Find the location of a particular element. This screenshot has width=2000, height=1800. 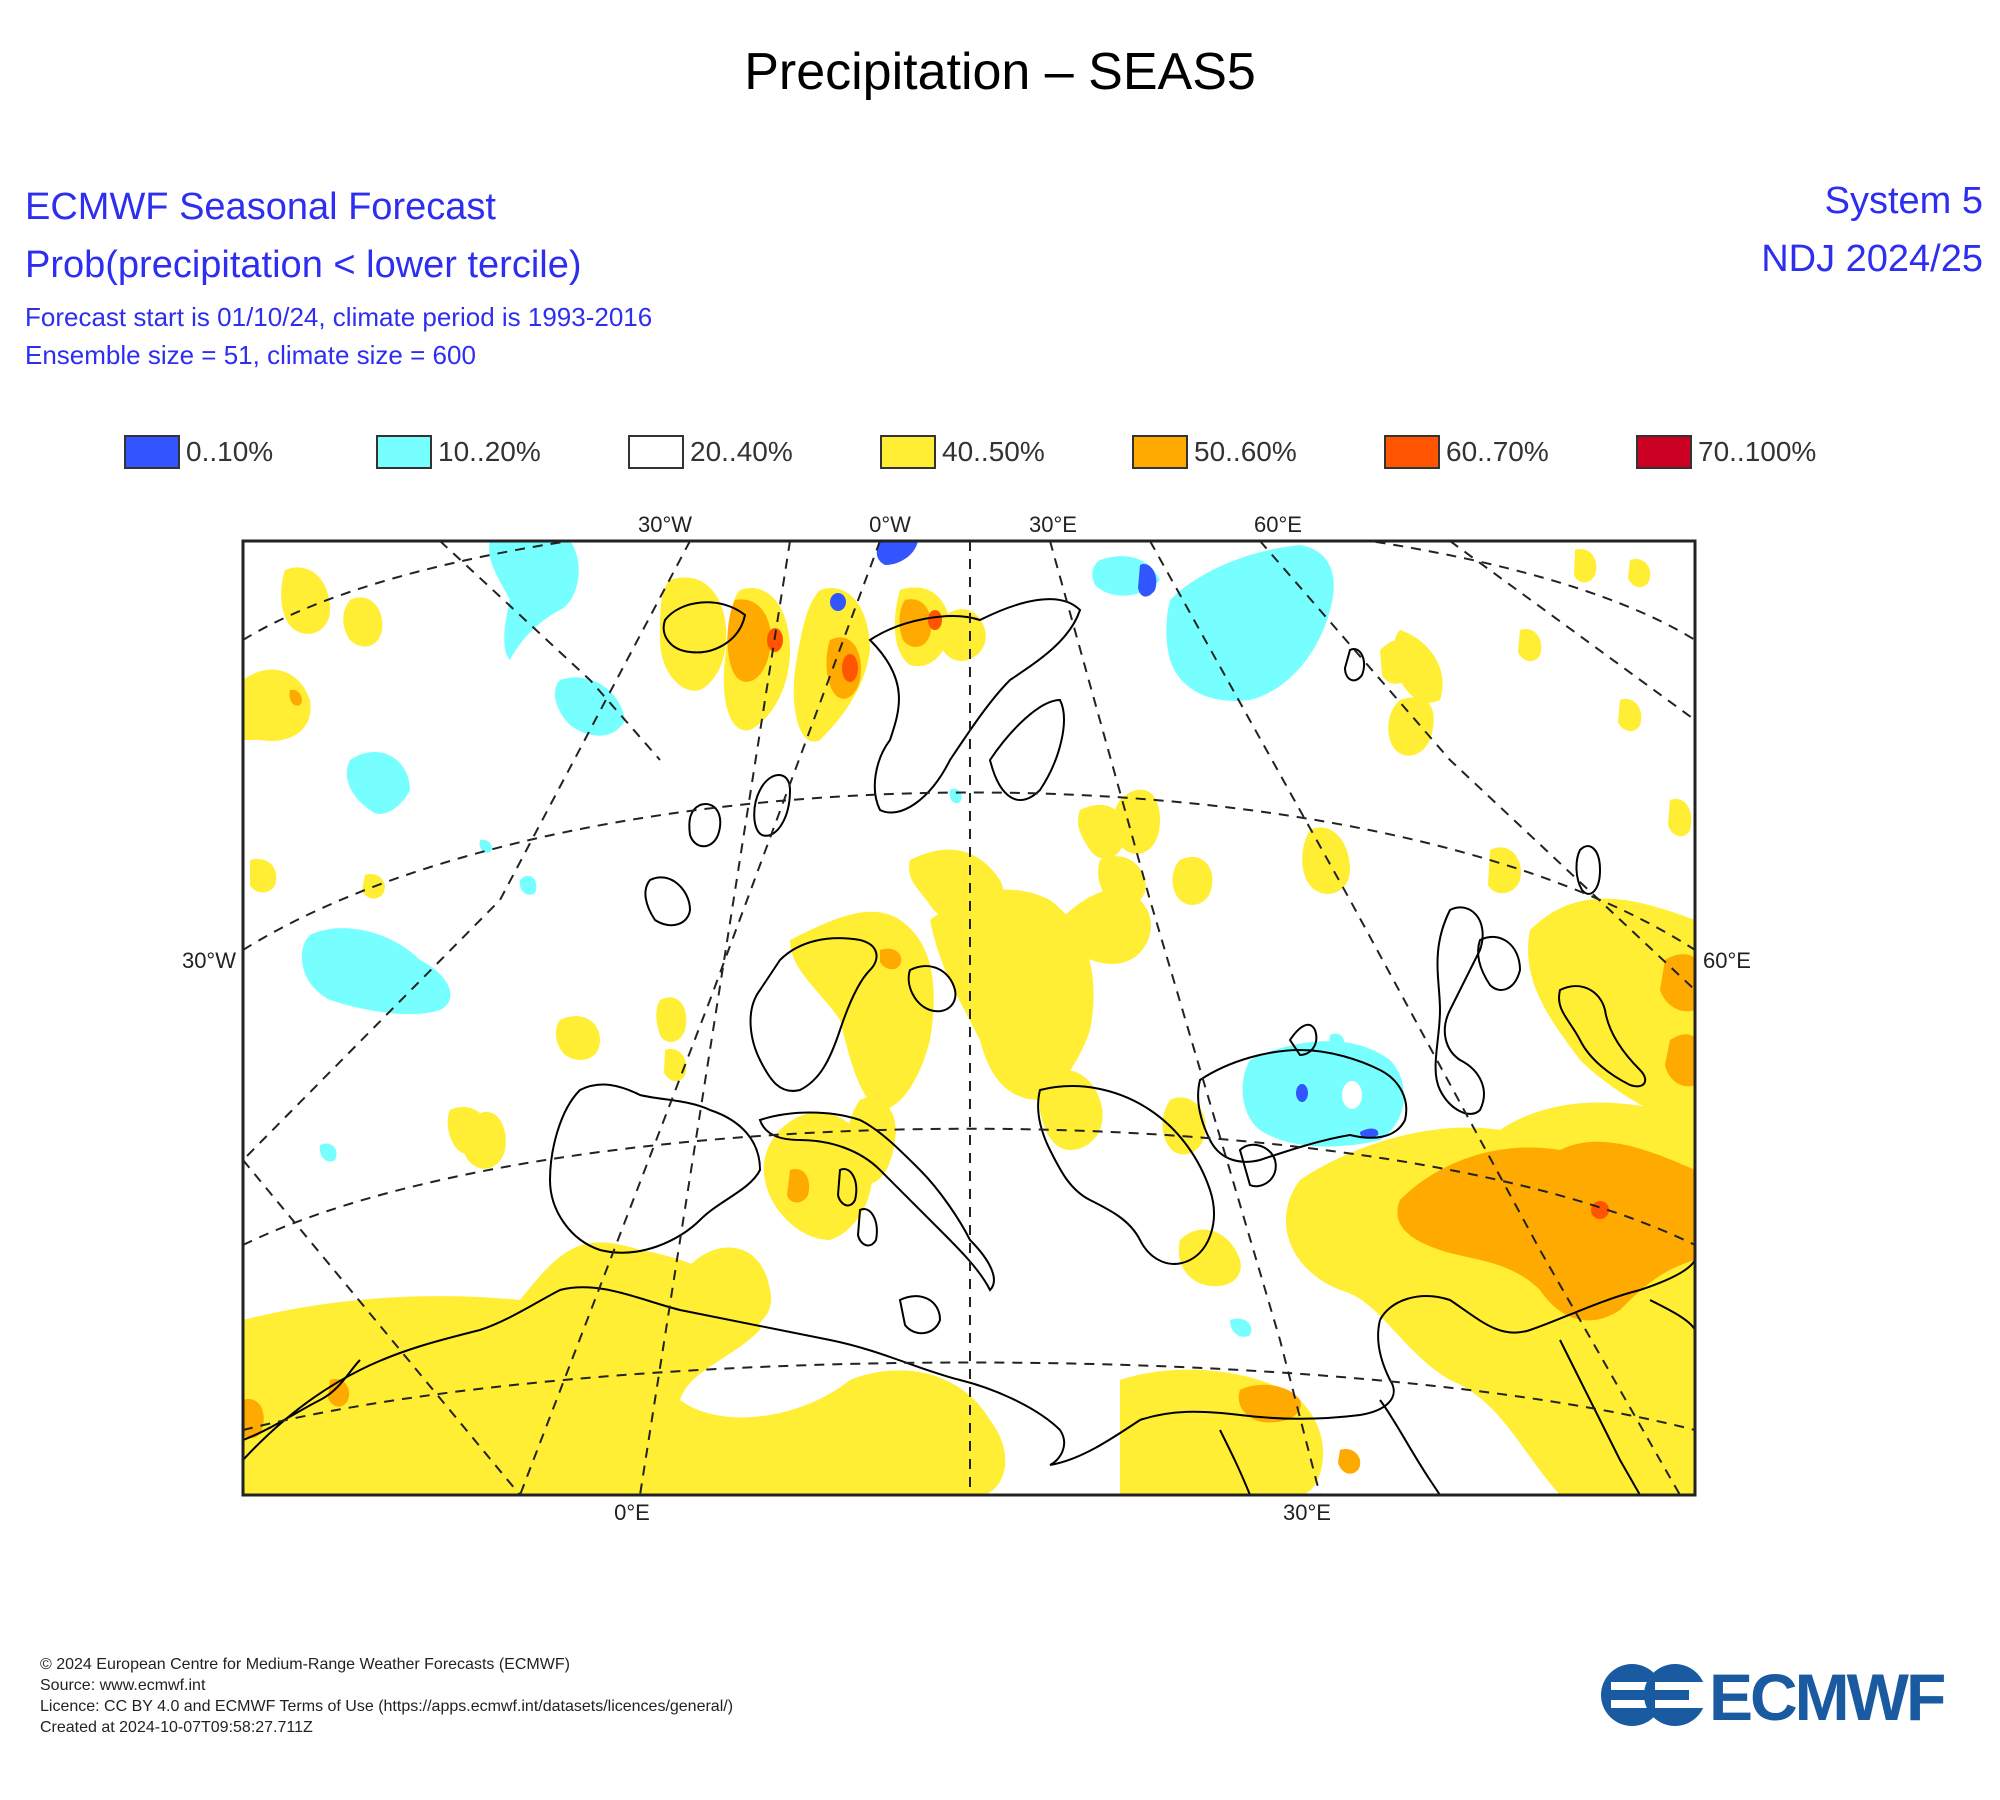

axis-label-bottom: 0°E is located at coordinates (632, 1512).